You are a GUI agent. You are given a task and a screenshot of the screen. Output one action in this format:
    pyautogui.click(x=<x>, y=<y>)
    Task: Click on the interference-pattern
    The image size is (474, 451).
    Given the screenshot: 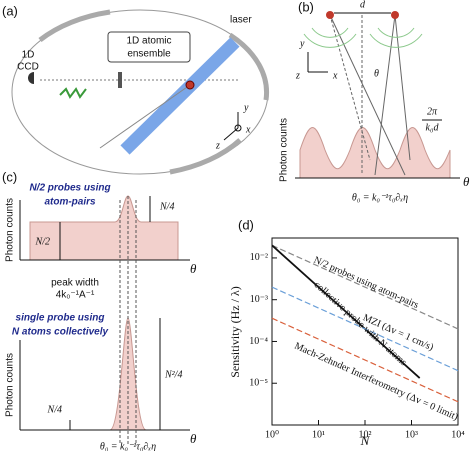 What is the action you would take?
    pyautogui.click(x=375, y=153)
    